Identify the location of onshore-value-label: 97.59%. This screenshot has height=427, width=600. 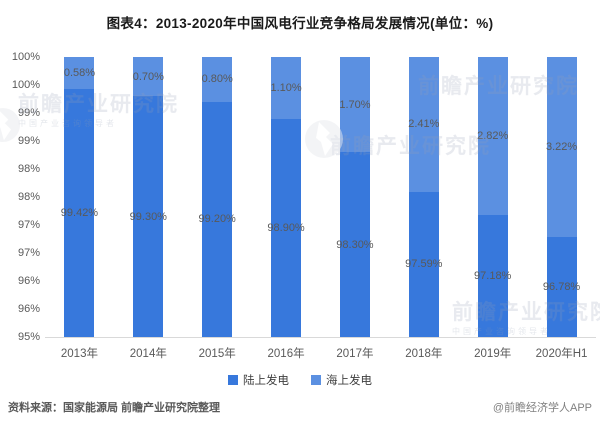
(424, 264).